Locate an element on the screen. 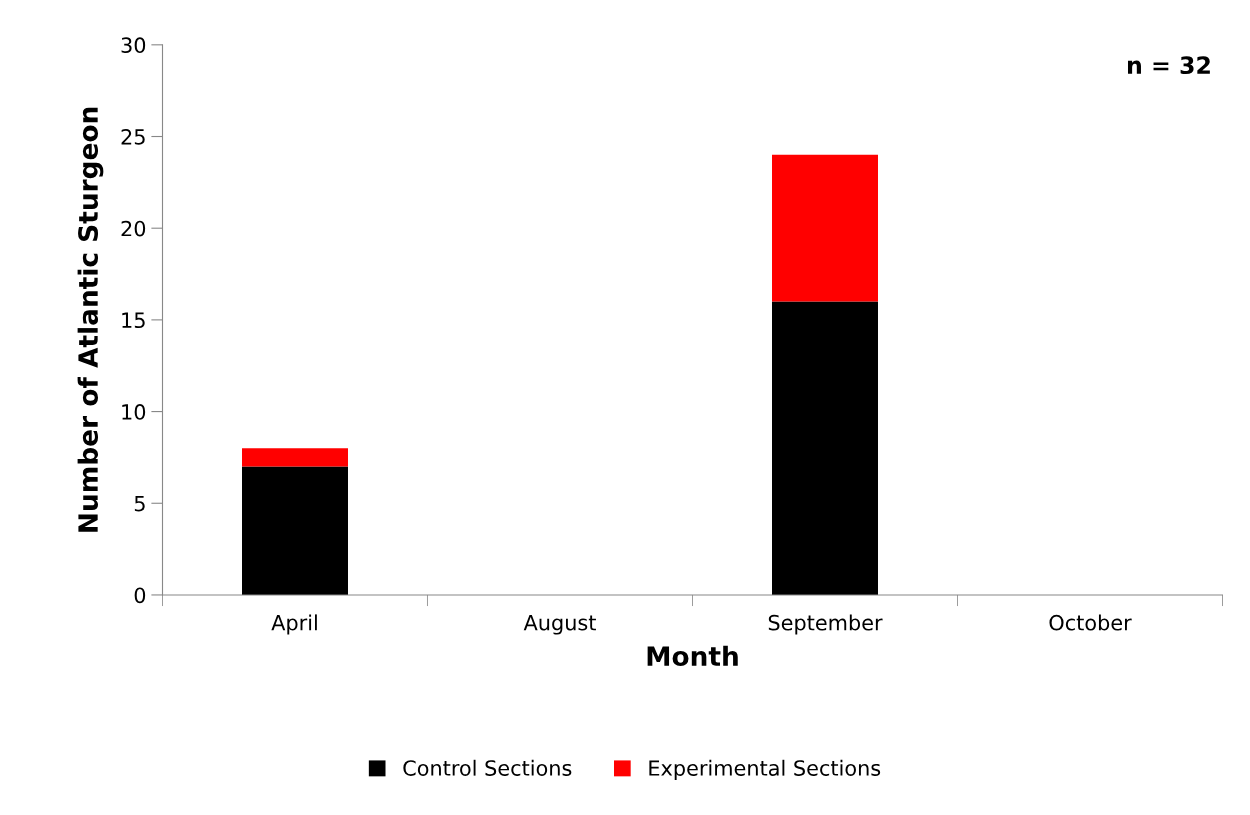 This screenshot has width=1250, height=815. x-tick-label: April is located at coordinates (294, 624).